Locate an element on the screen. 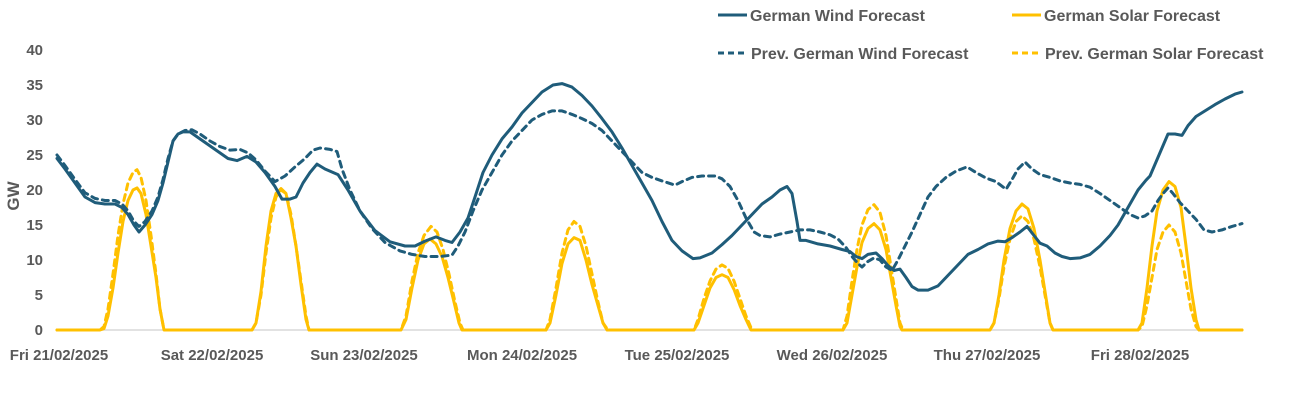  legend-label: Prev. German Wind Forecast is located at coordinates (860, 54).